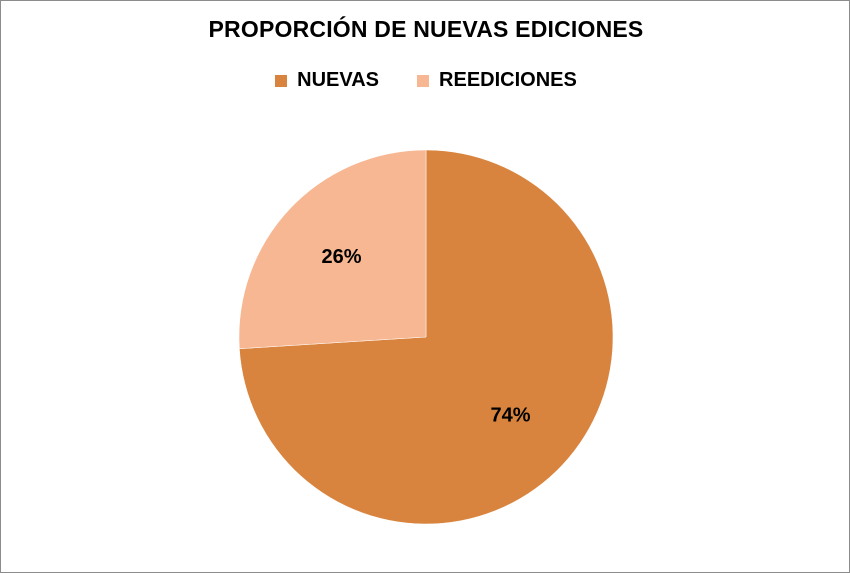  Describe the element at coordinates (281, 80) in the screenshot. I see `legend-swatch-nuevas` at that location.